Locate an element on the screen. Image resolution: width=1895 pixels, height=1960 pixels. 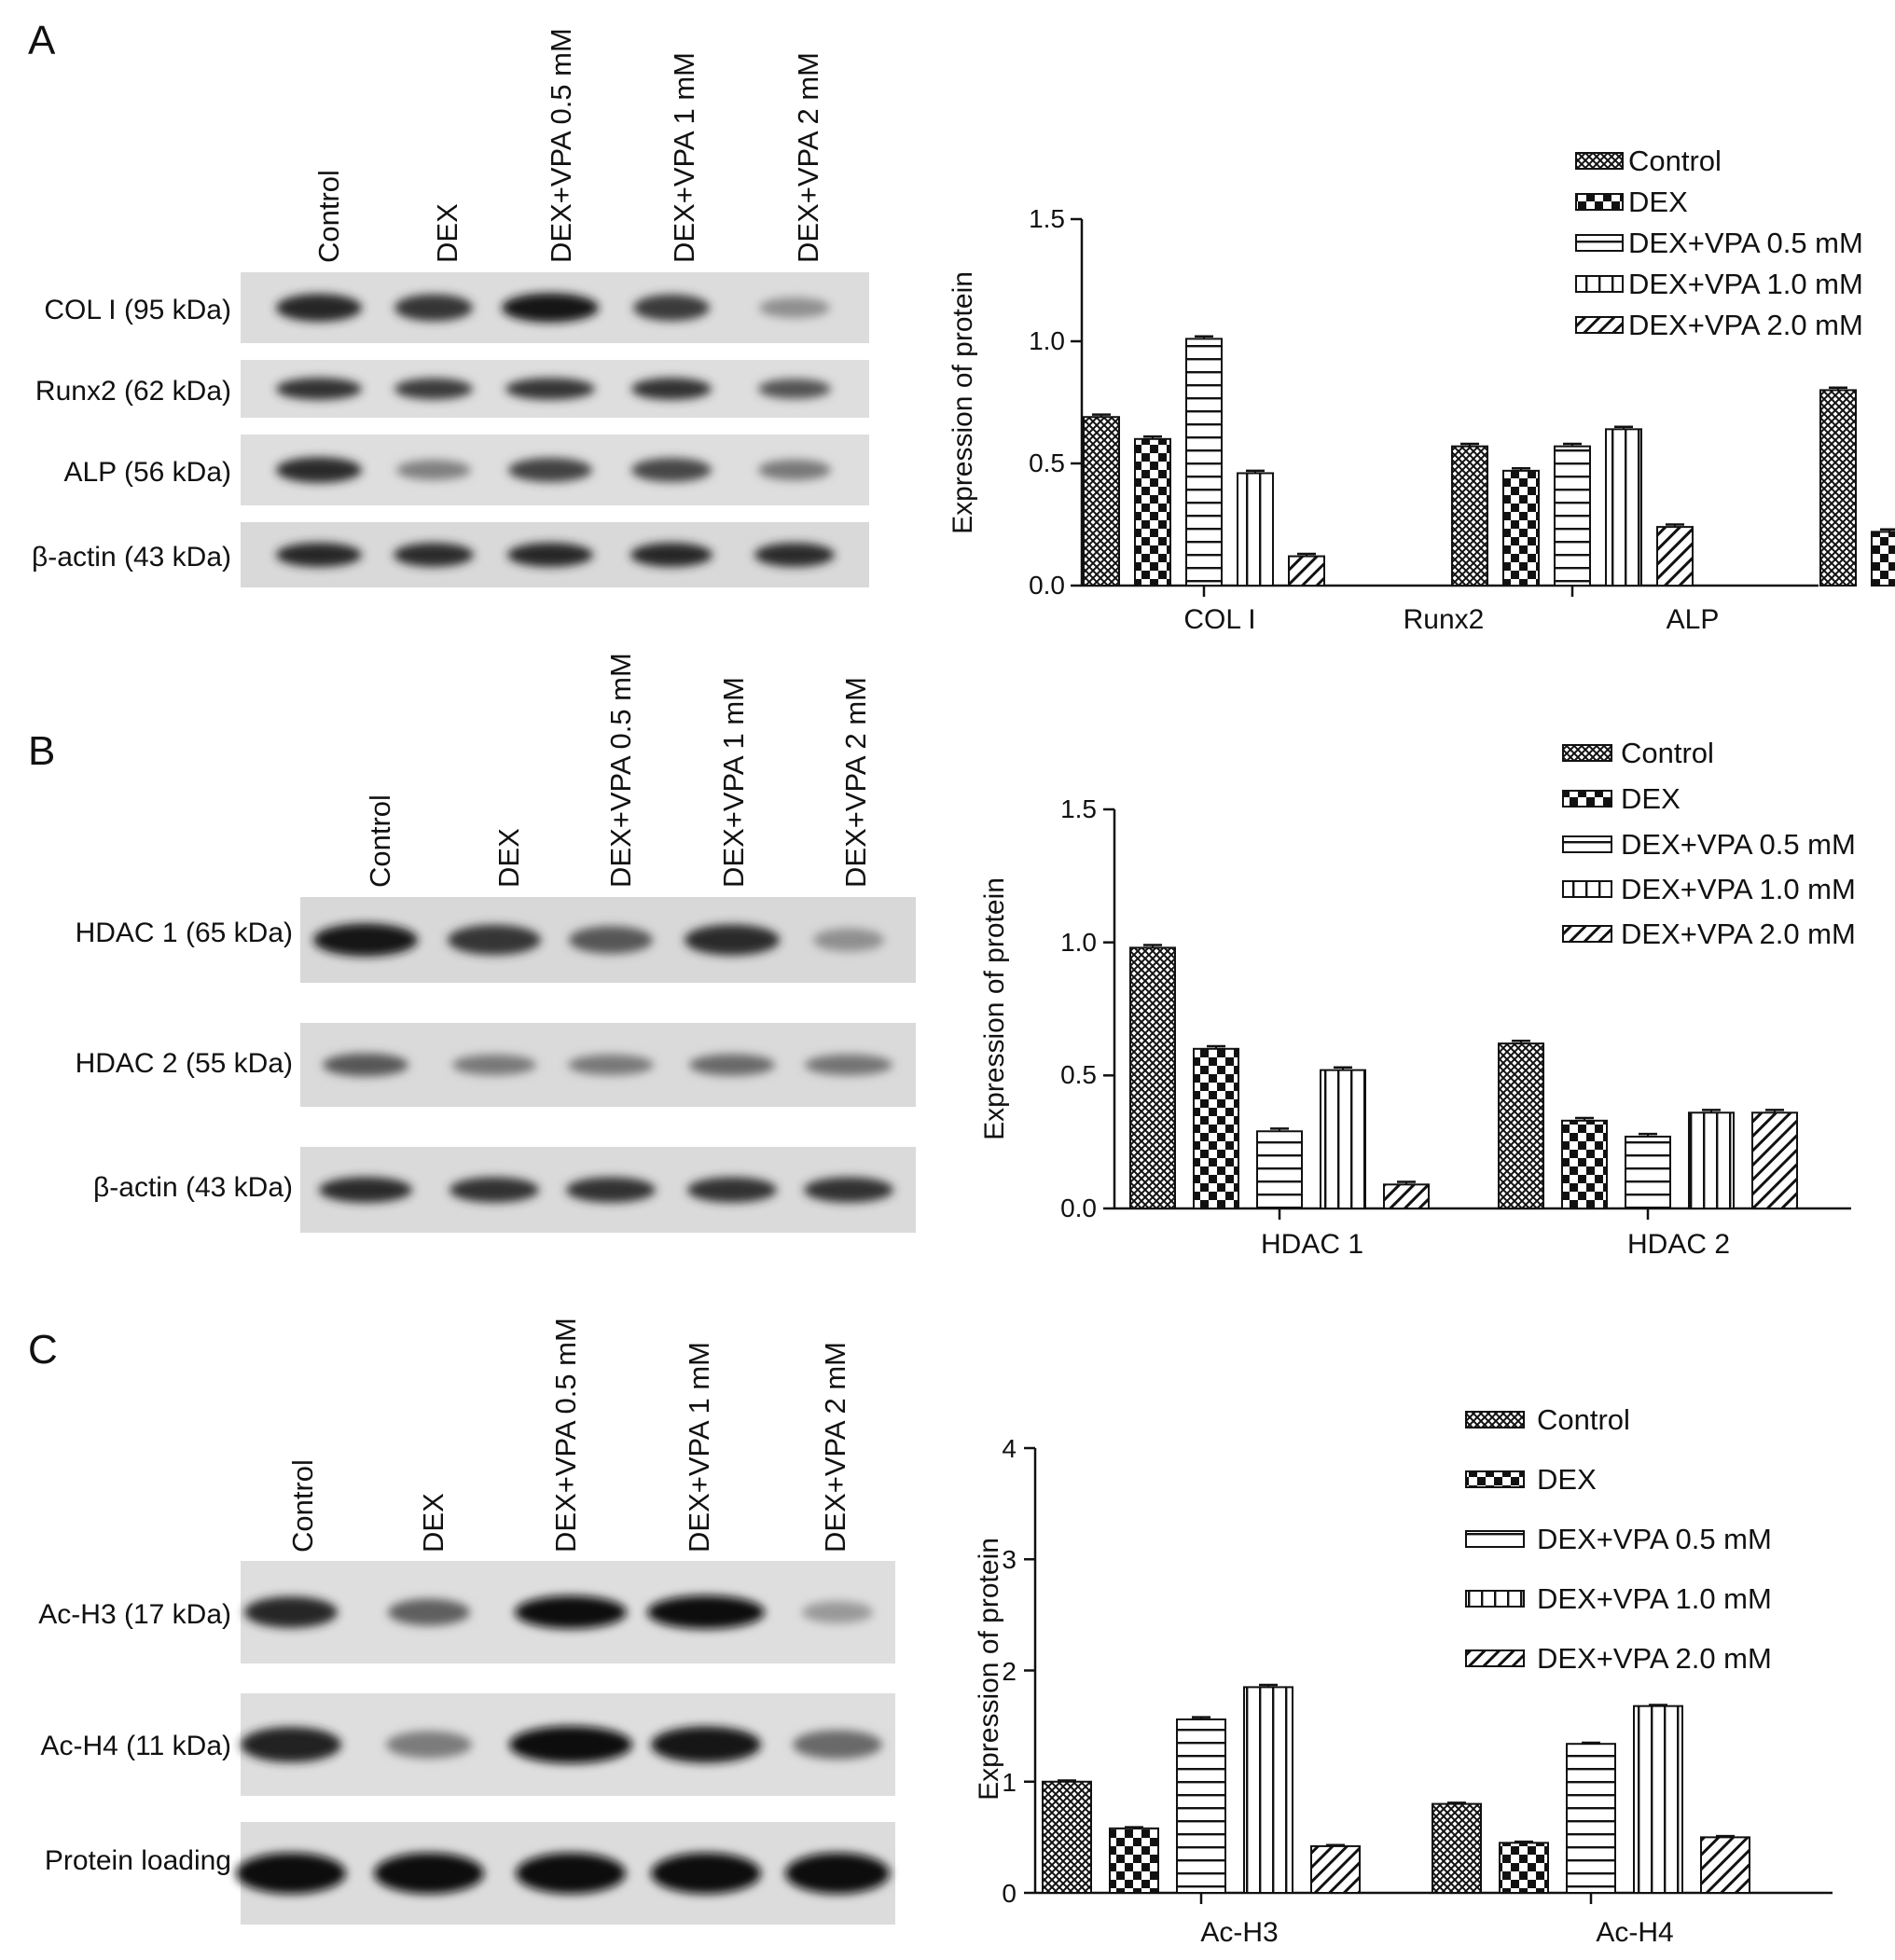
x-category-label: ALP is located at coordinates (1693, 619).